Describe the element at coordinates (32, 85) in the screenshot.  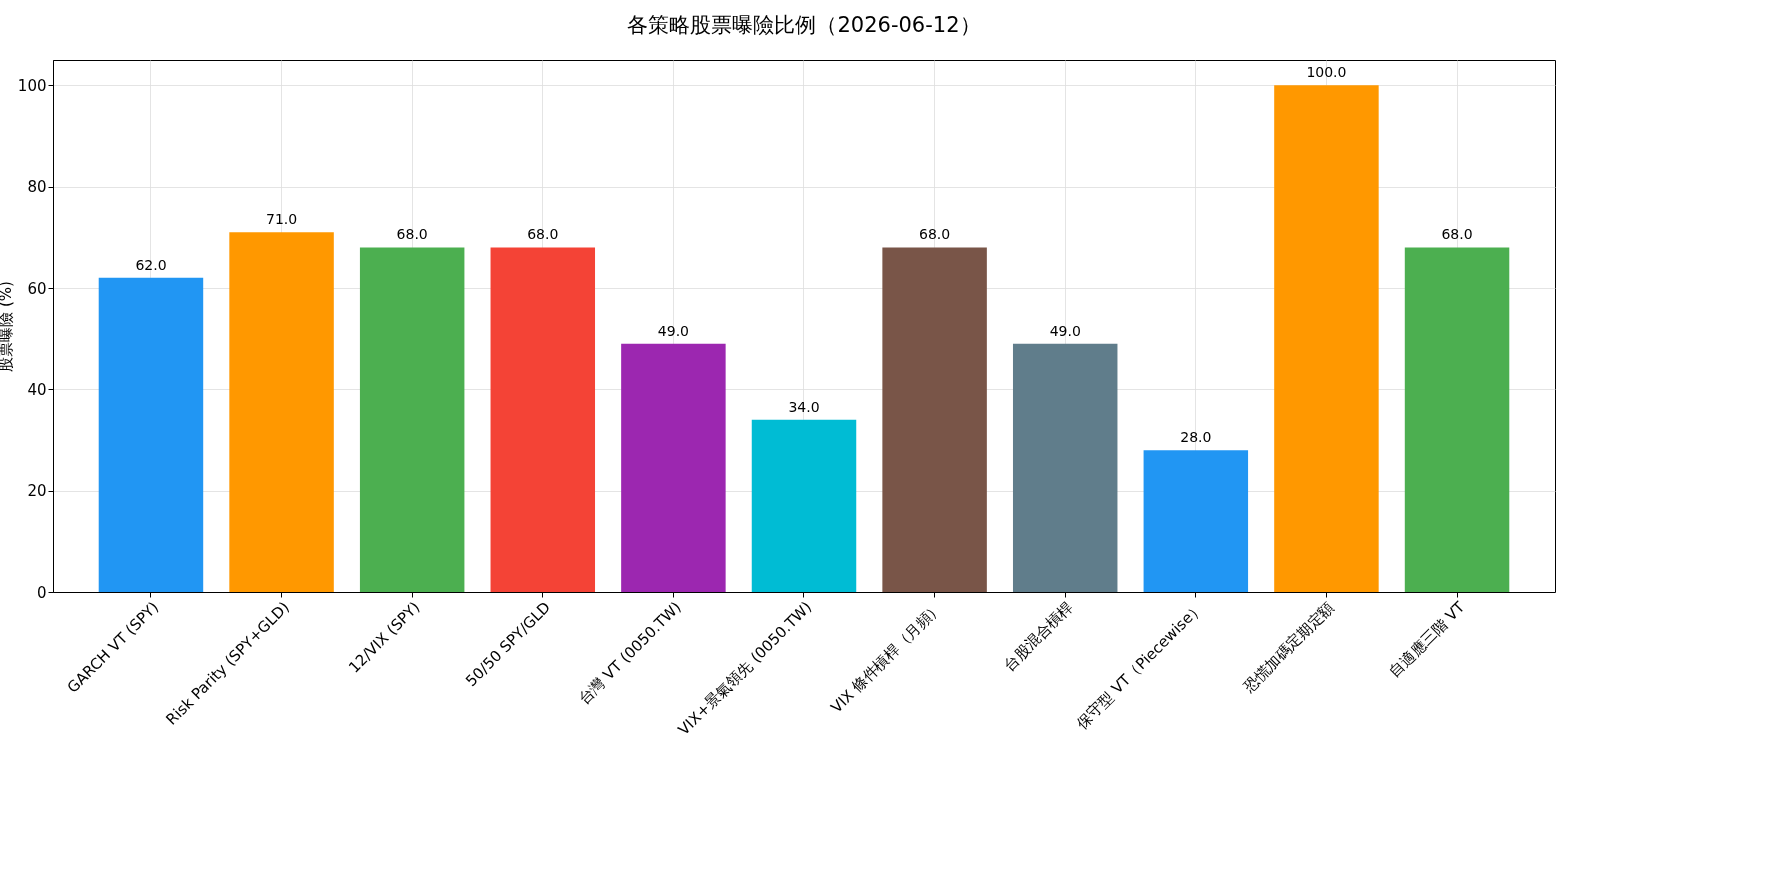
I see `y-tick-label: 100` at that location.